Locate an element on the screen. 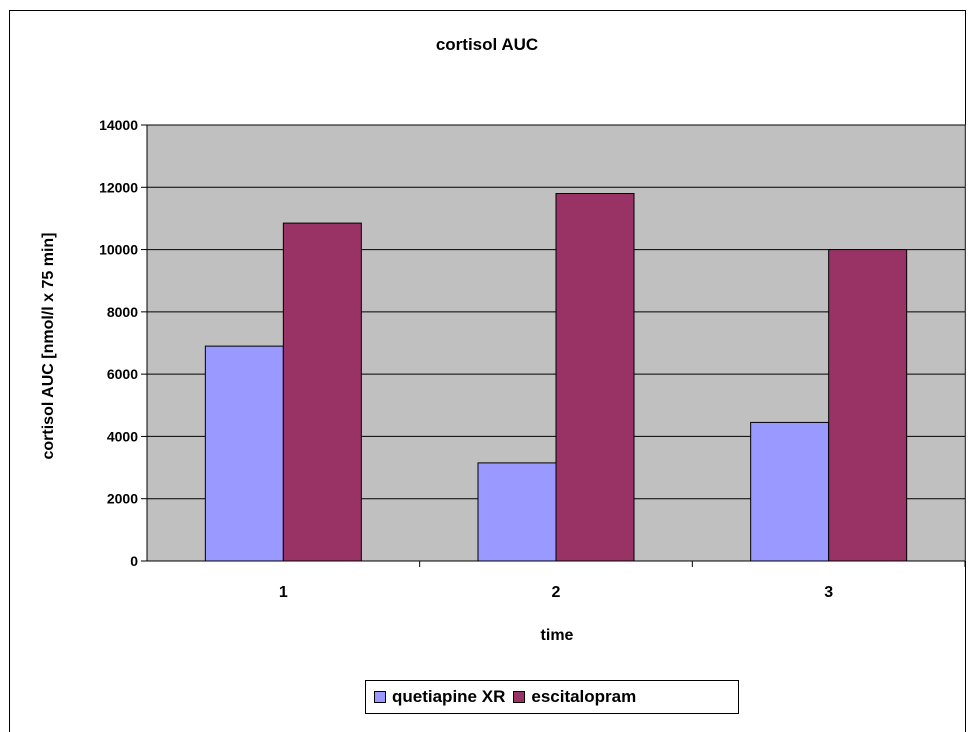 This screenshot has width=968, height=732. legend-label-quetiapine: quetiapine XR is located at coordinates (449, 696).